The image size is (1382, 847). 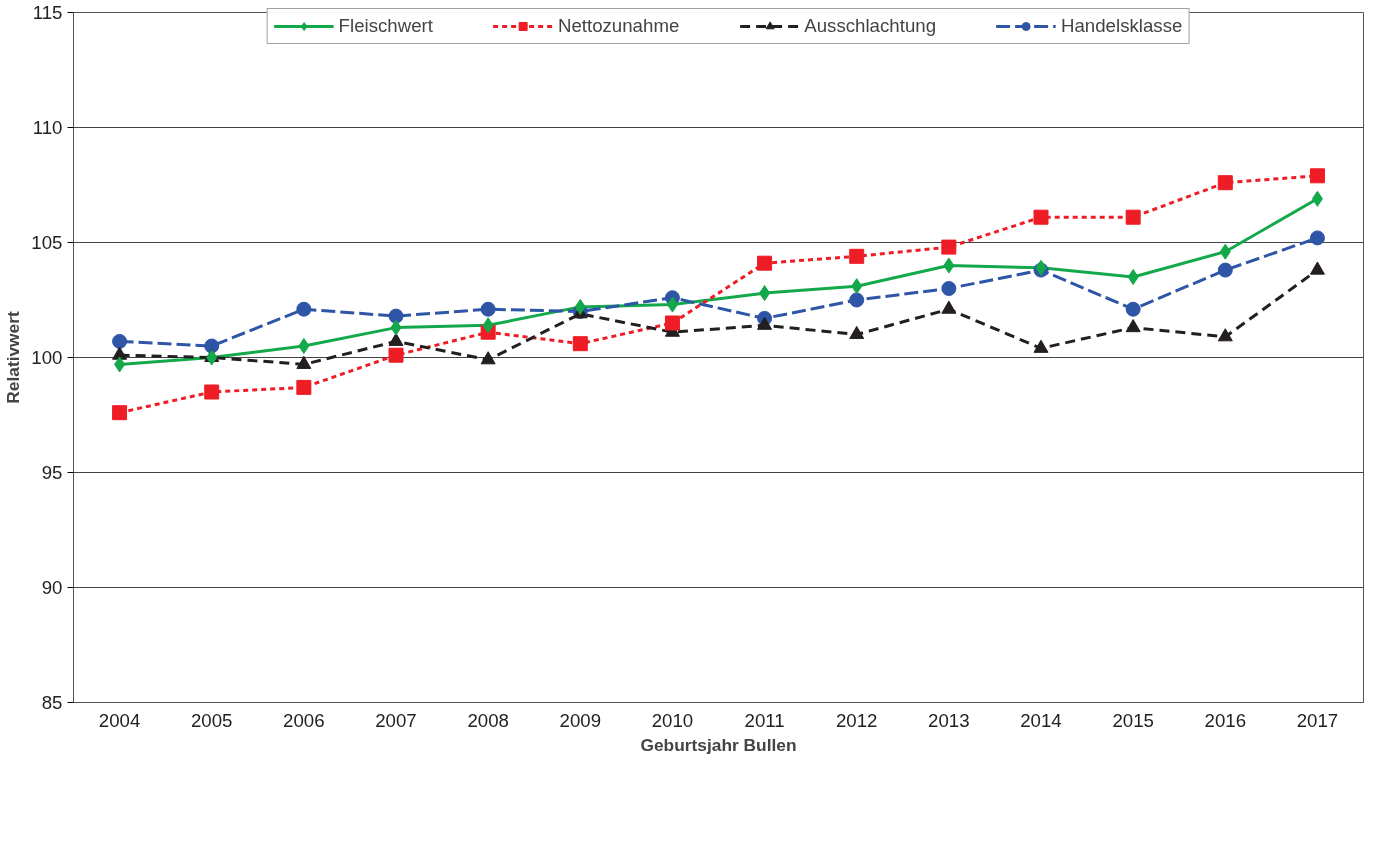 I want to click on x-tick-label: 2014, so click(x=1041, y=720).